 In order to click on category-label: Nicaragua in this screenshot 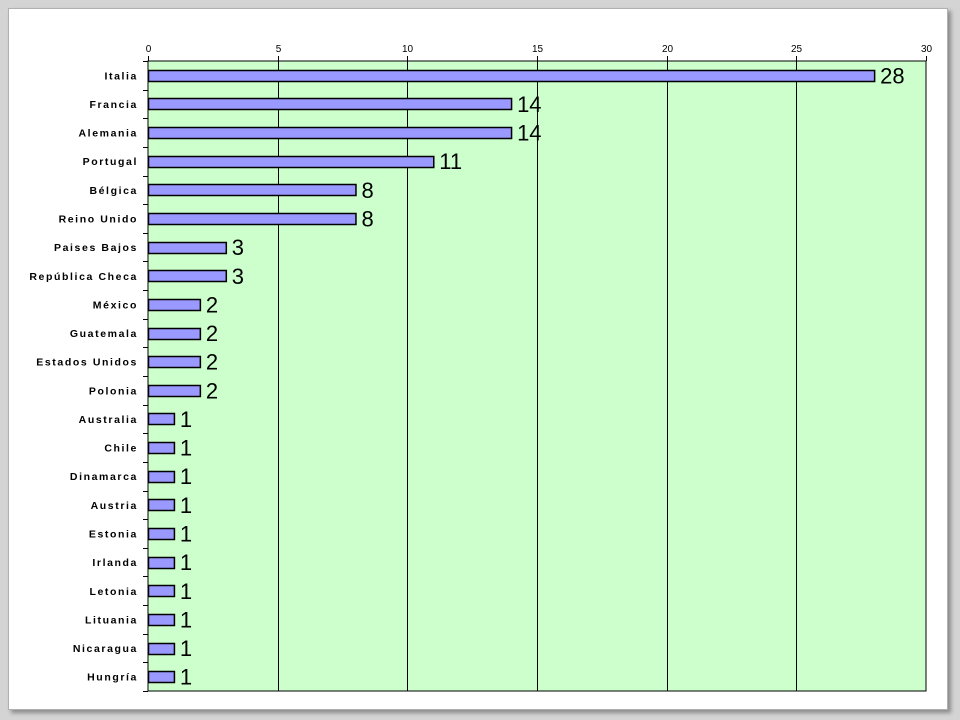, I will do `click(105, 649)`.